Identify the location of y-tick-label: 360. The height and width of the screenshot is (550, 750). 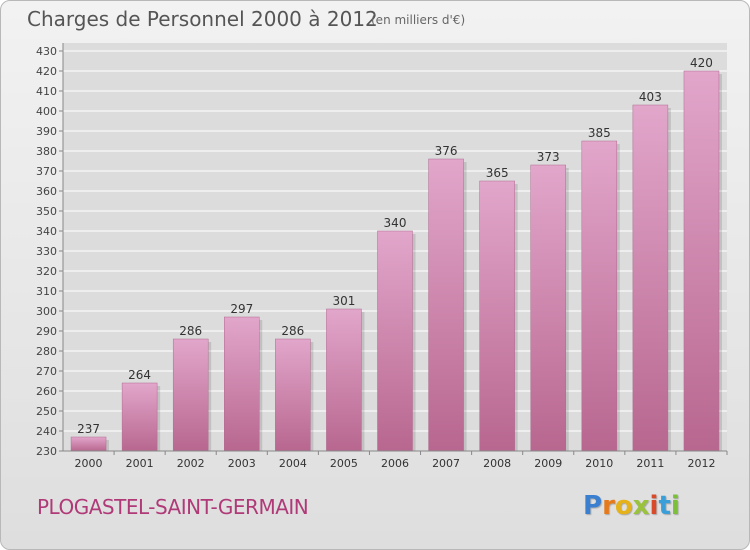
(46, 191).